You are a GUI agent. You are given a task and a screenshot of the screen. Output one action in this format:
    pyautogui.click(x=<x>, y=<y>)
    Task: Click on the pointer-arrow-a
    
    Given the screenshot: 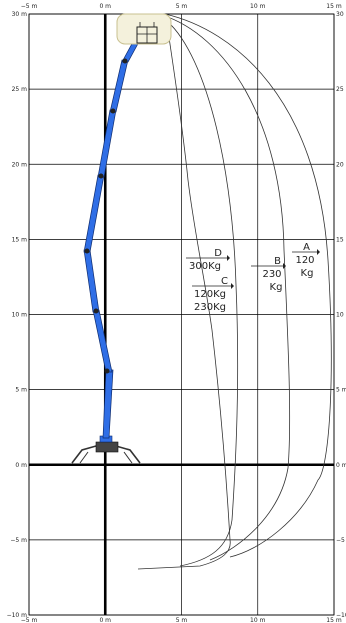 What is the action you would take?
    pyautogui.click(x=318, y=252)
    